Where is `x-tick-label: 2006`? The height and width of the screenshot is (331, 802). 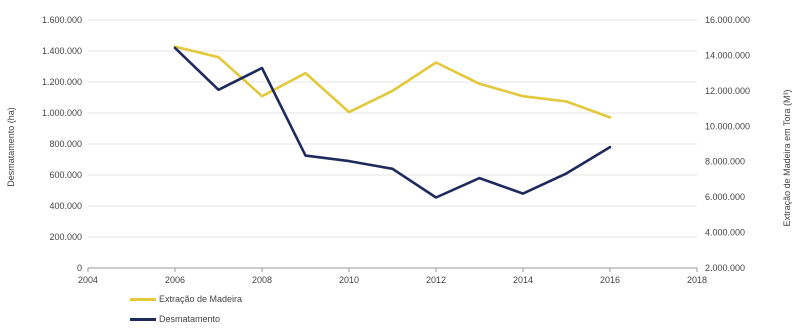 x-tick-label: 2006 is located at coordinates (175, 280).